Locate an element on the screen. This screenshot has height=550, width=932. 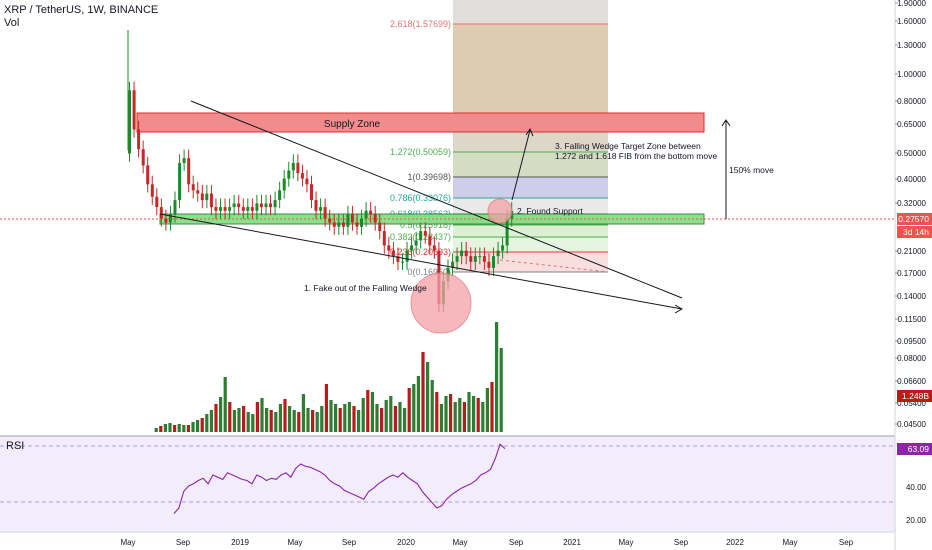
supply-zone-label: Supply Zone is located at coordinates (352, 124).